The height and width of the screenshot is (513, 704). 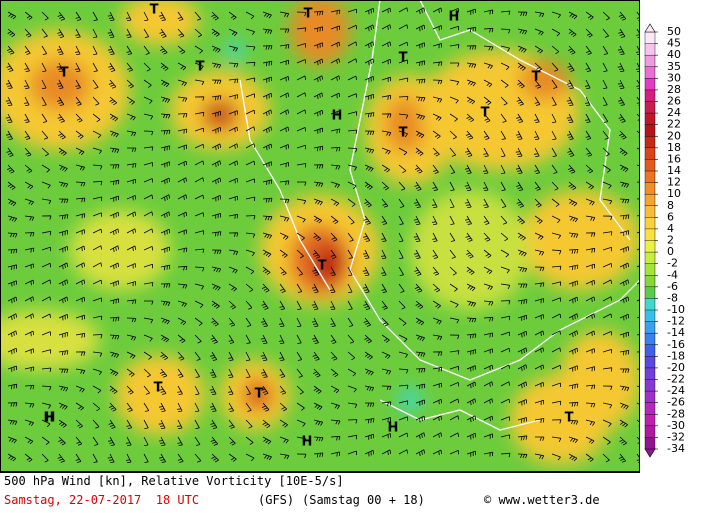 What do you see at coordinates (50, 418) in the screenshot?
I see `pressure-label: H` at bounding box center [50, 418].